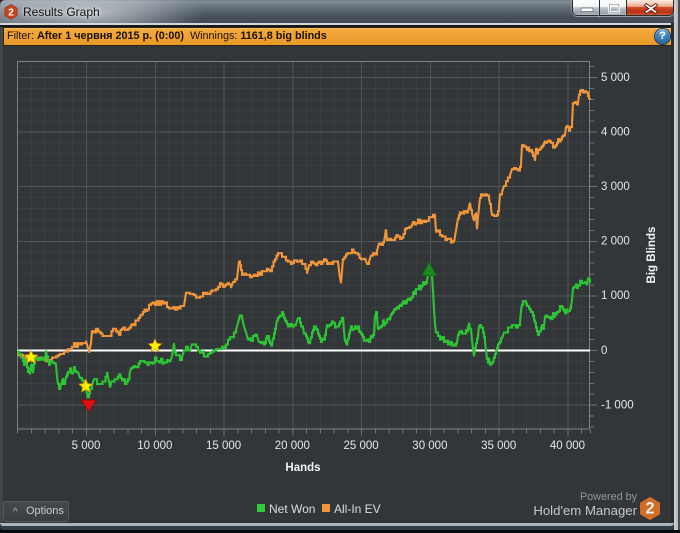  Describe the element at coordinates (498, 446) in the screenshot. I see `svg-text: 35 000` at that location.